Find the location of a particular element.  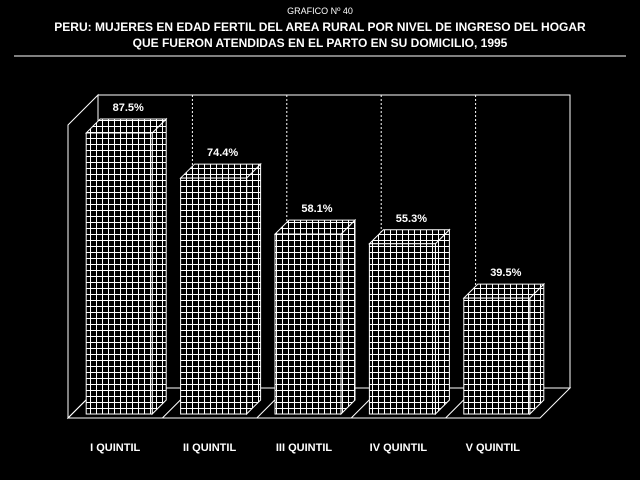

category-label: IV QUINTIL is located at coordinates (399, 448).